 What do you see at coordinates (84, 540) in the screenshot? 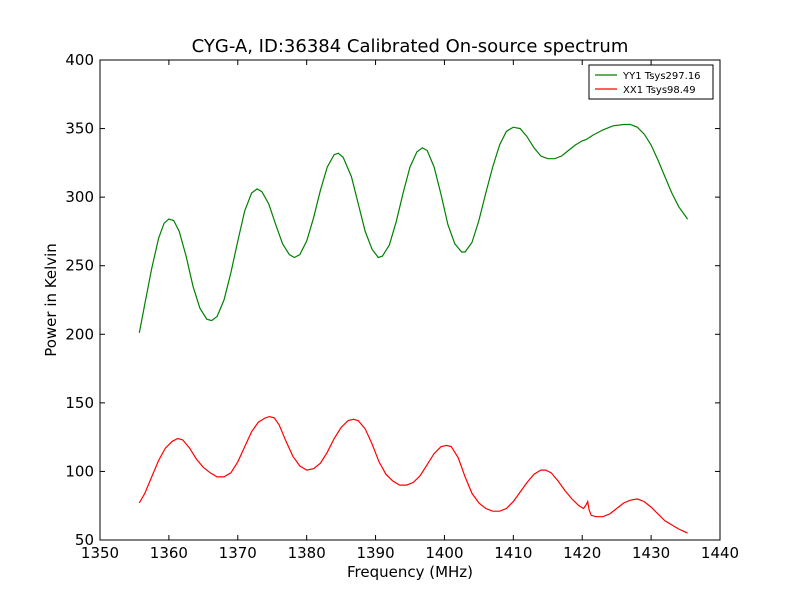
I see `y-tick-label: 50` at bounding box center [84, 540].